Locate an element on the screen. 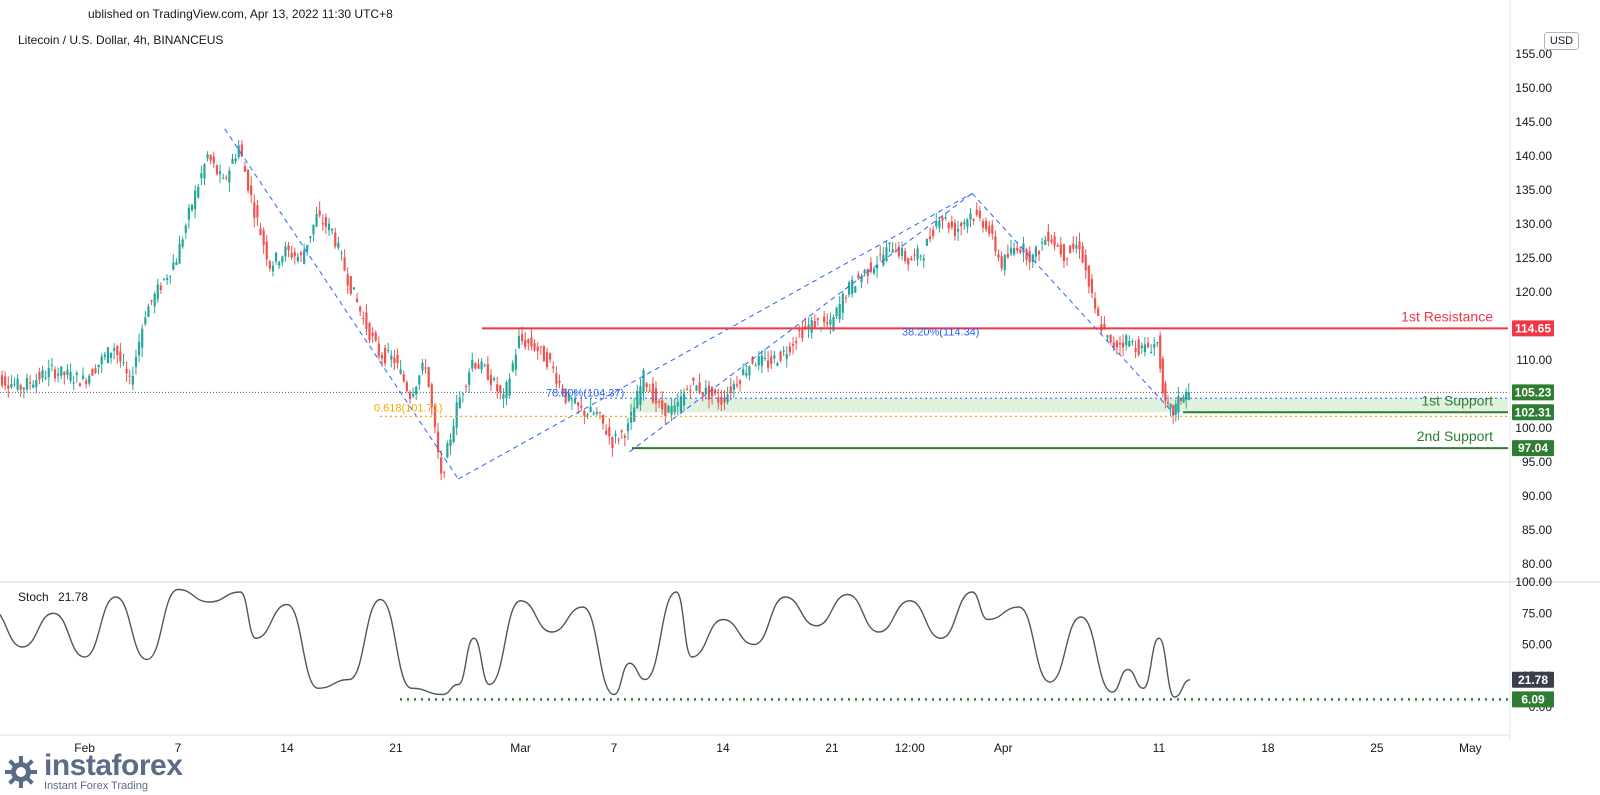  time-tick-label: 12:00 is located at coordinates (910, 748).